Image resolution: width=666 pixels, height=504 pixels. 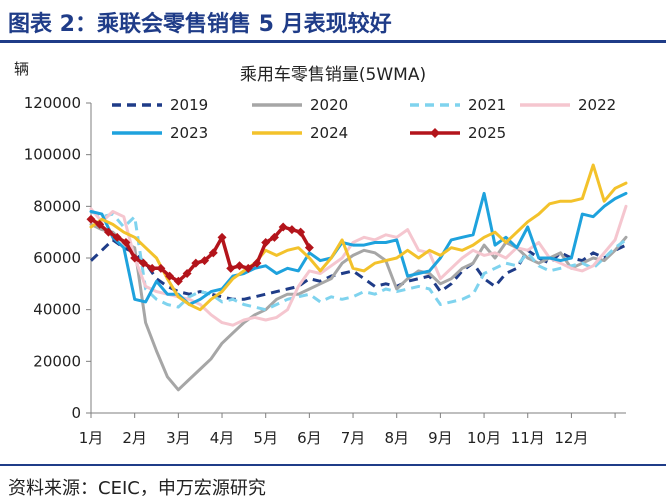 I want to click on y-tick-label: 40000, so click(x=57, y=310).